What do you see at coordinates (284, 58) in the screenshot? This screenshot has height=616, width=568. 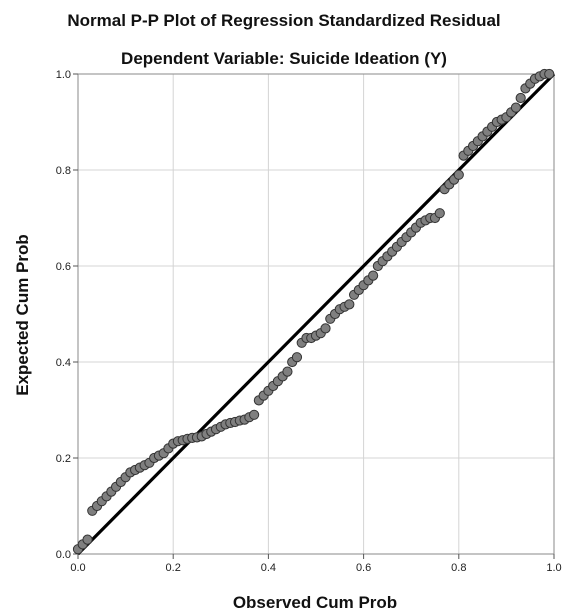 I see `chart-subtitle: Dependent Variable: Suicide Ideation (Y)` at bounding box center [284, 58].